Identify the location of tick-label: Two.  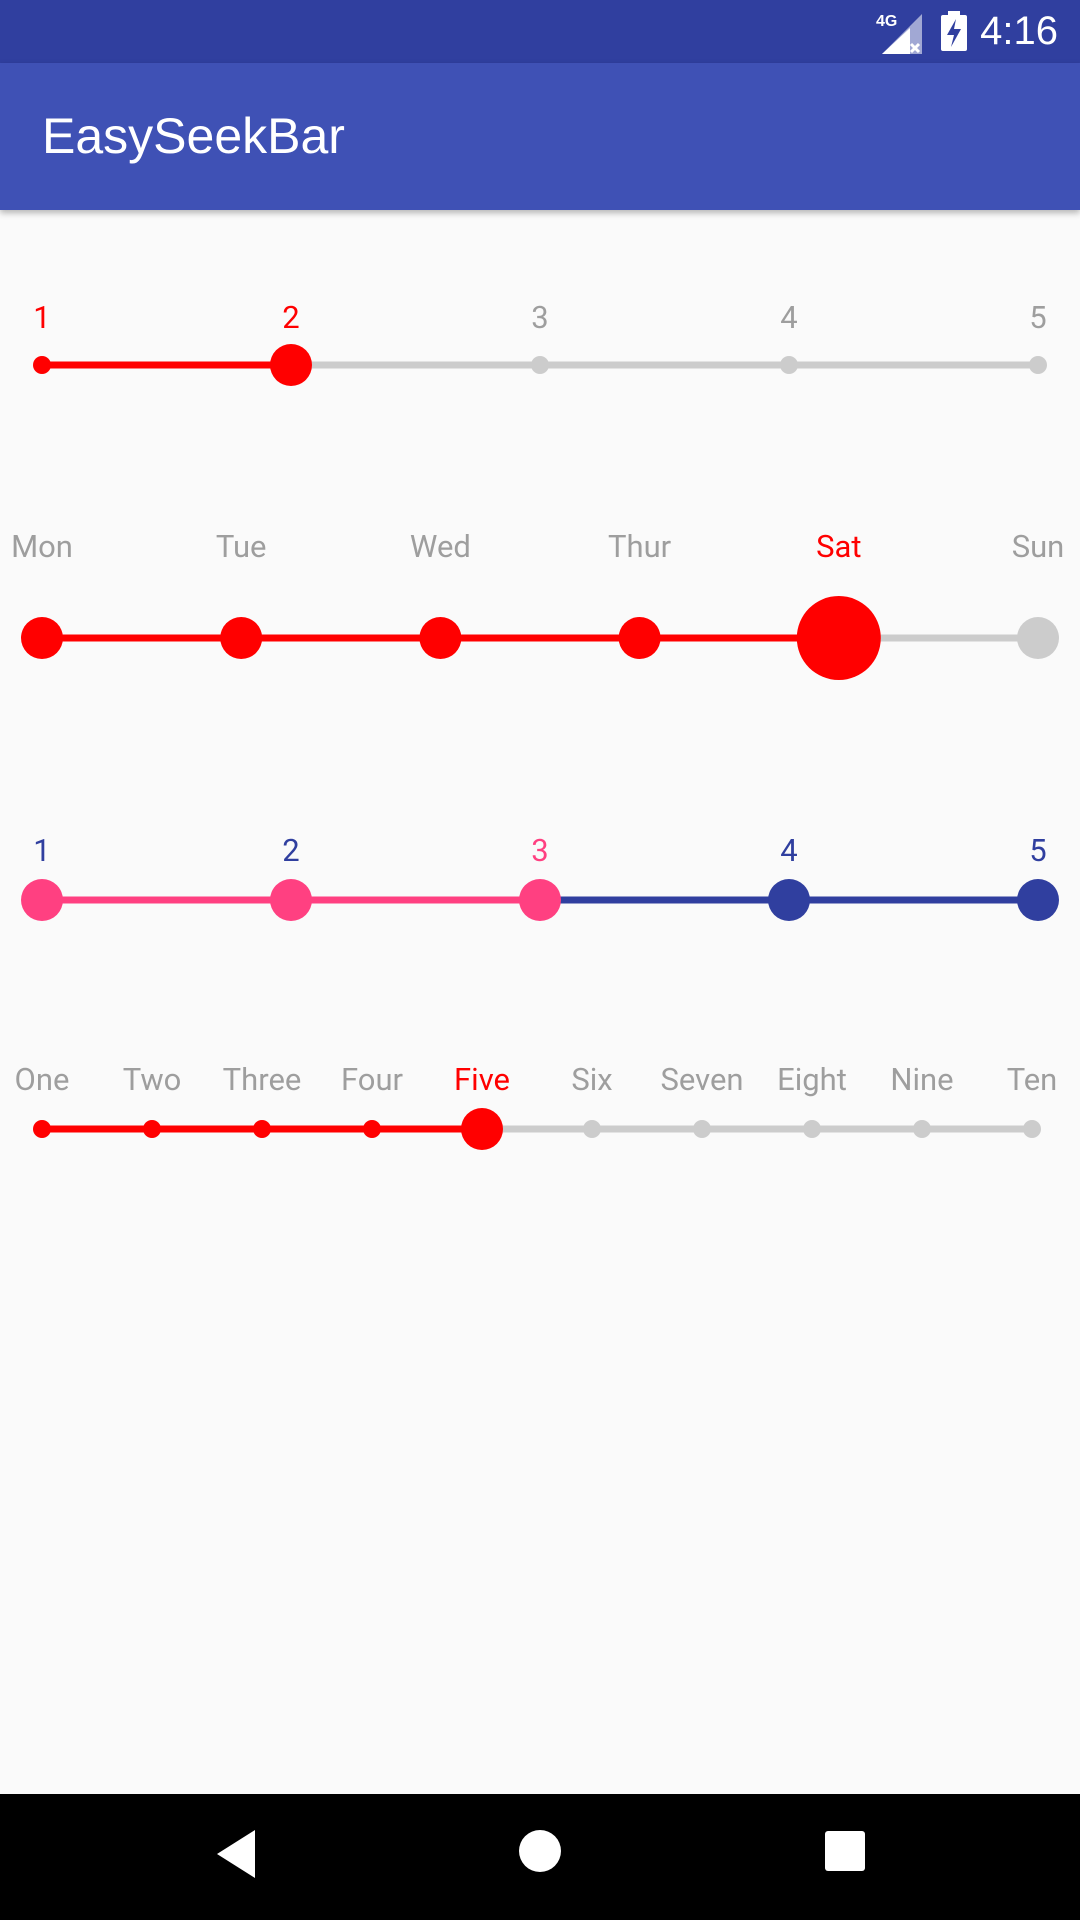
(152, 1079).